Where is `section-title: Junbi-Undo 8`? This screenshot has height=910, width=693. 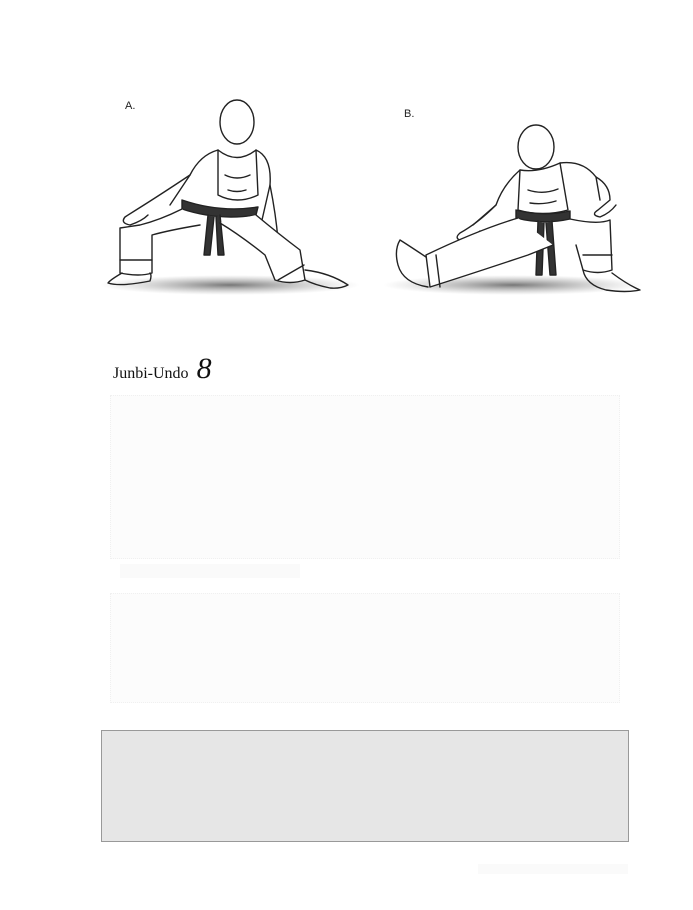
section-title: Junbi-Undo 8 is located at coordinates (162, 369).